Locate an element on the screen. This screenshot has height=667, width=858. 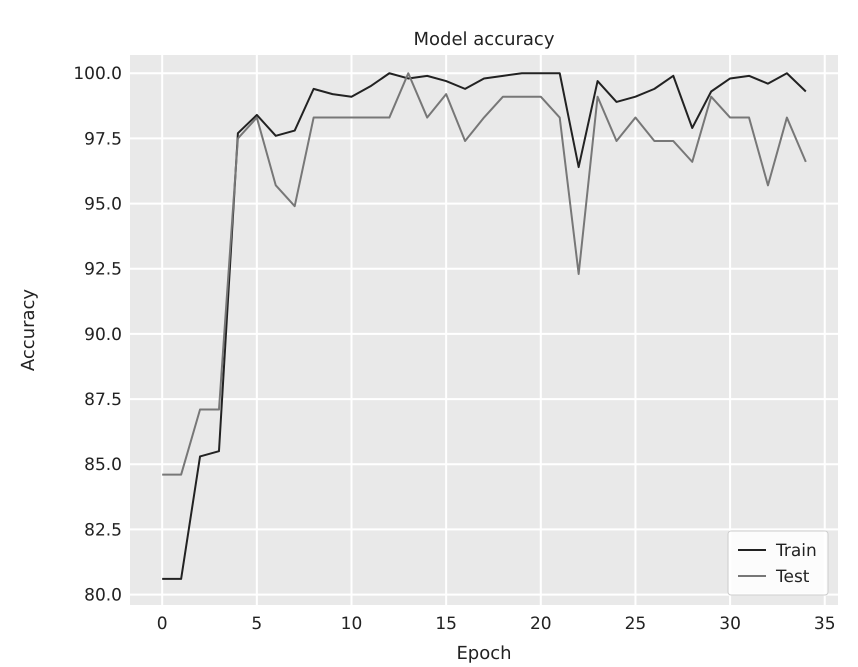
y-tick-label: 100.0 is located at coordinates (97, 74).